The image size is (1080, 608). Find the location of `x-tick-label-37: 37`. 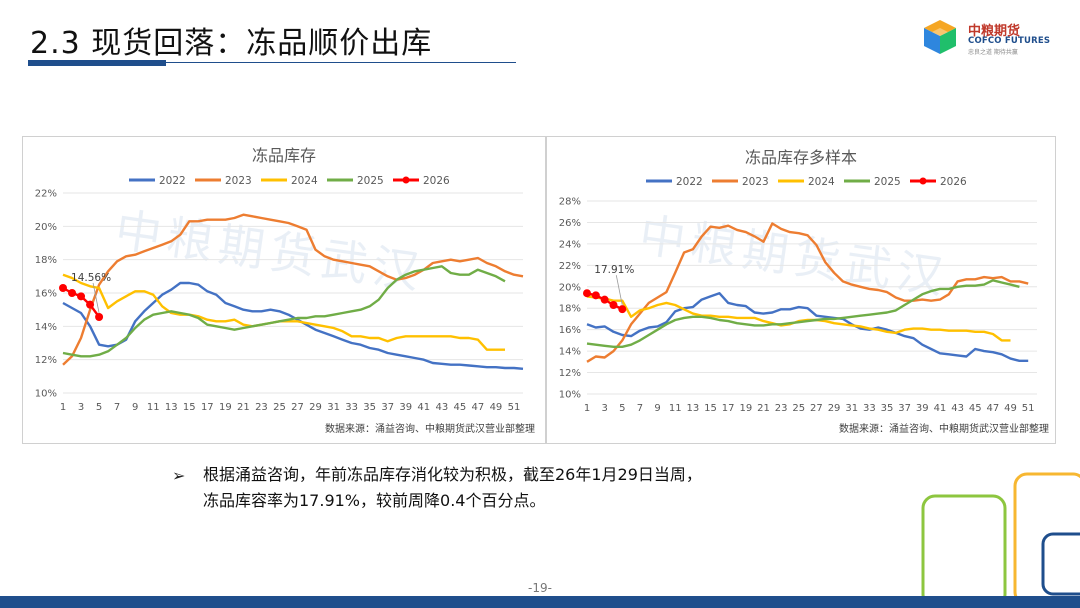

x-tick-label-37: 37 is located at coordinates (387, 407).